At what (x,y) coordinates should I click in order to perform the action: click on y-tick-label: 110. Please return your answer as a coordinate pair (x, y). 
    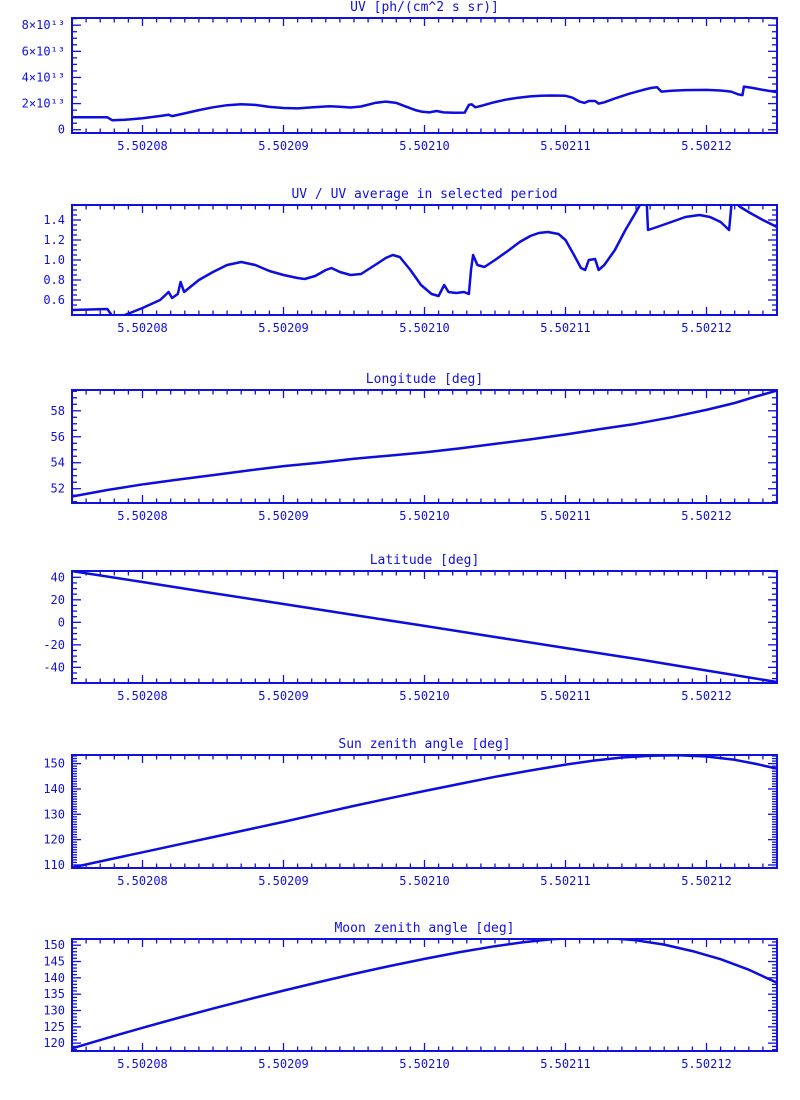
    Looking at the image, I should click on (54, 865).